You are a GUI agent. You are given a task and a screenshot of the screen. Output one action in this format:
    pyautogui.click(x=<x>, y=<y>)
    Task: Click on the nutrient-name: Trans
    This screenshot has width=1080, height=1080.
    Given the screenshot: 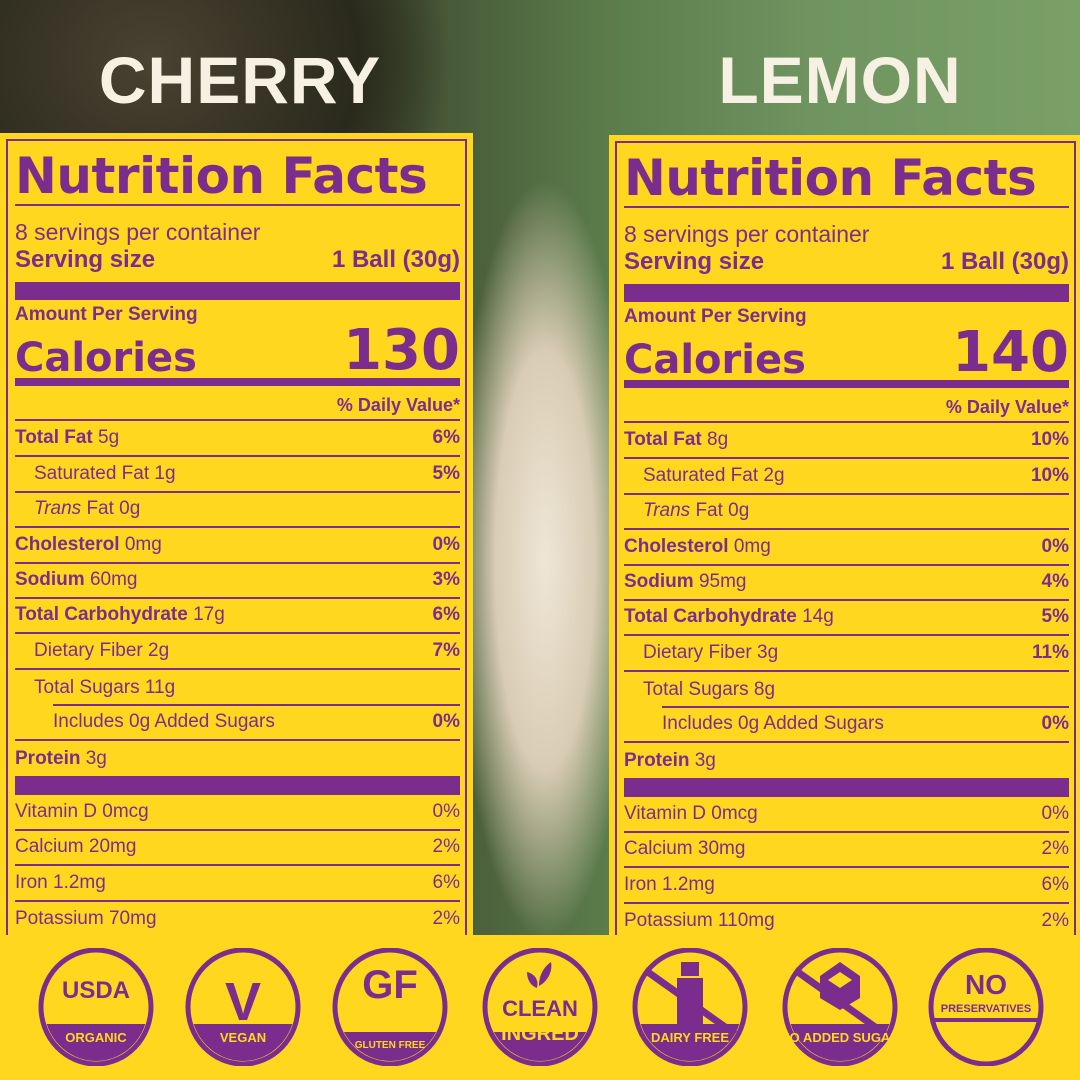 What is the action you would take?
    pyautogui.click(x=667, y=510)
    